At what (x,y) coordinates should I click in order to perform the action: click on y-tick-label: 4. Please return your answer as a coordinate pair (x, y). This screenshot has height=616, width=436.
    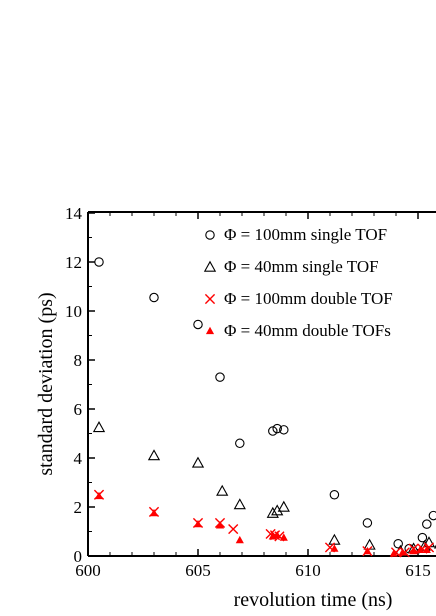
    Looking at the image, I should click on (78, 458).